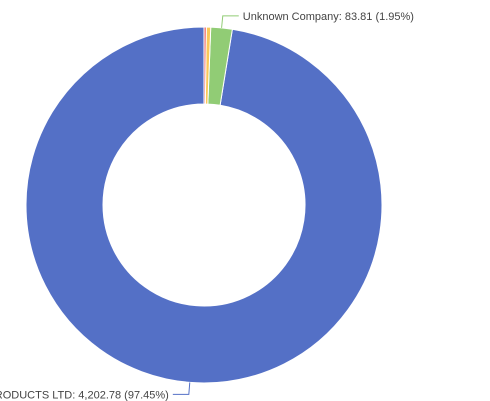 The height and width of the screenshot is (401, 490). Describe the element at coordinates (181, 388) in the screenshot. I see `leader-line-dsm-nutritional-products-ltd` at that location.